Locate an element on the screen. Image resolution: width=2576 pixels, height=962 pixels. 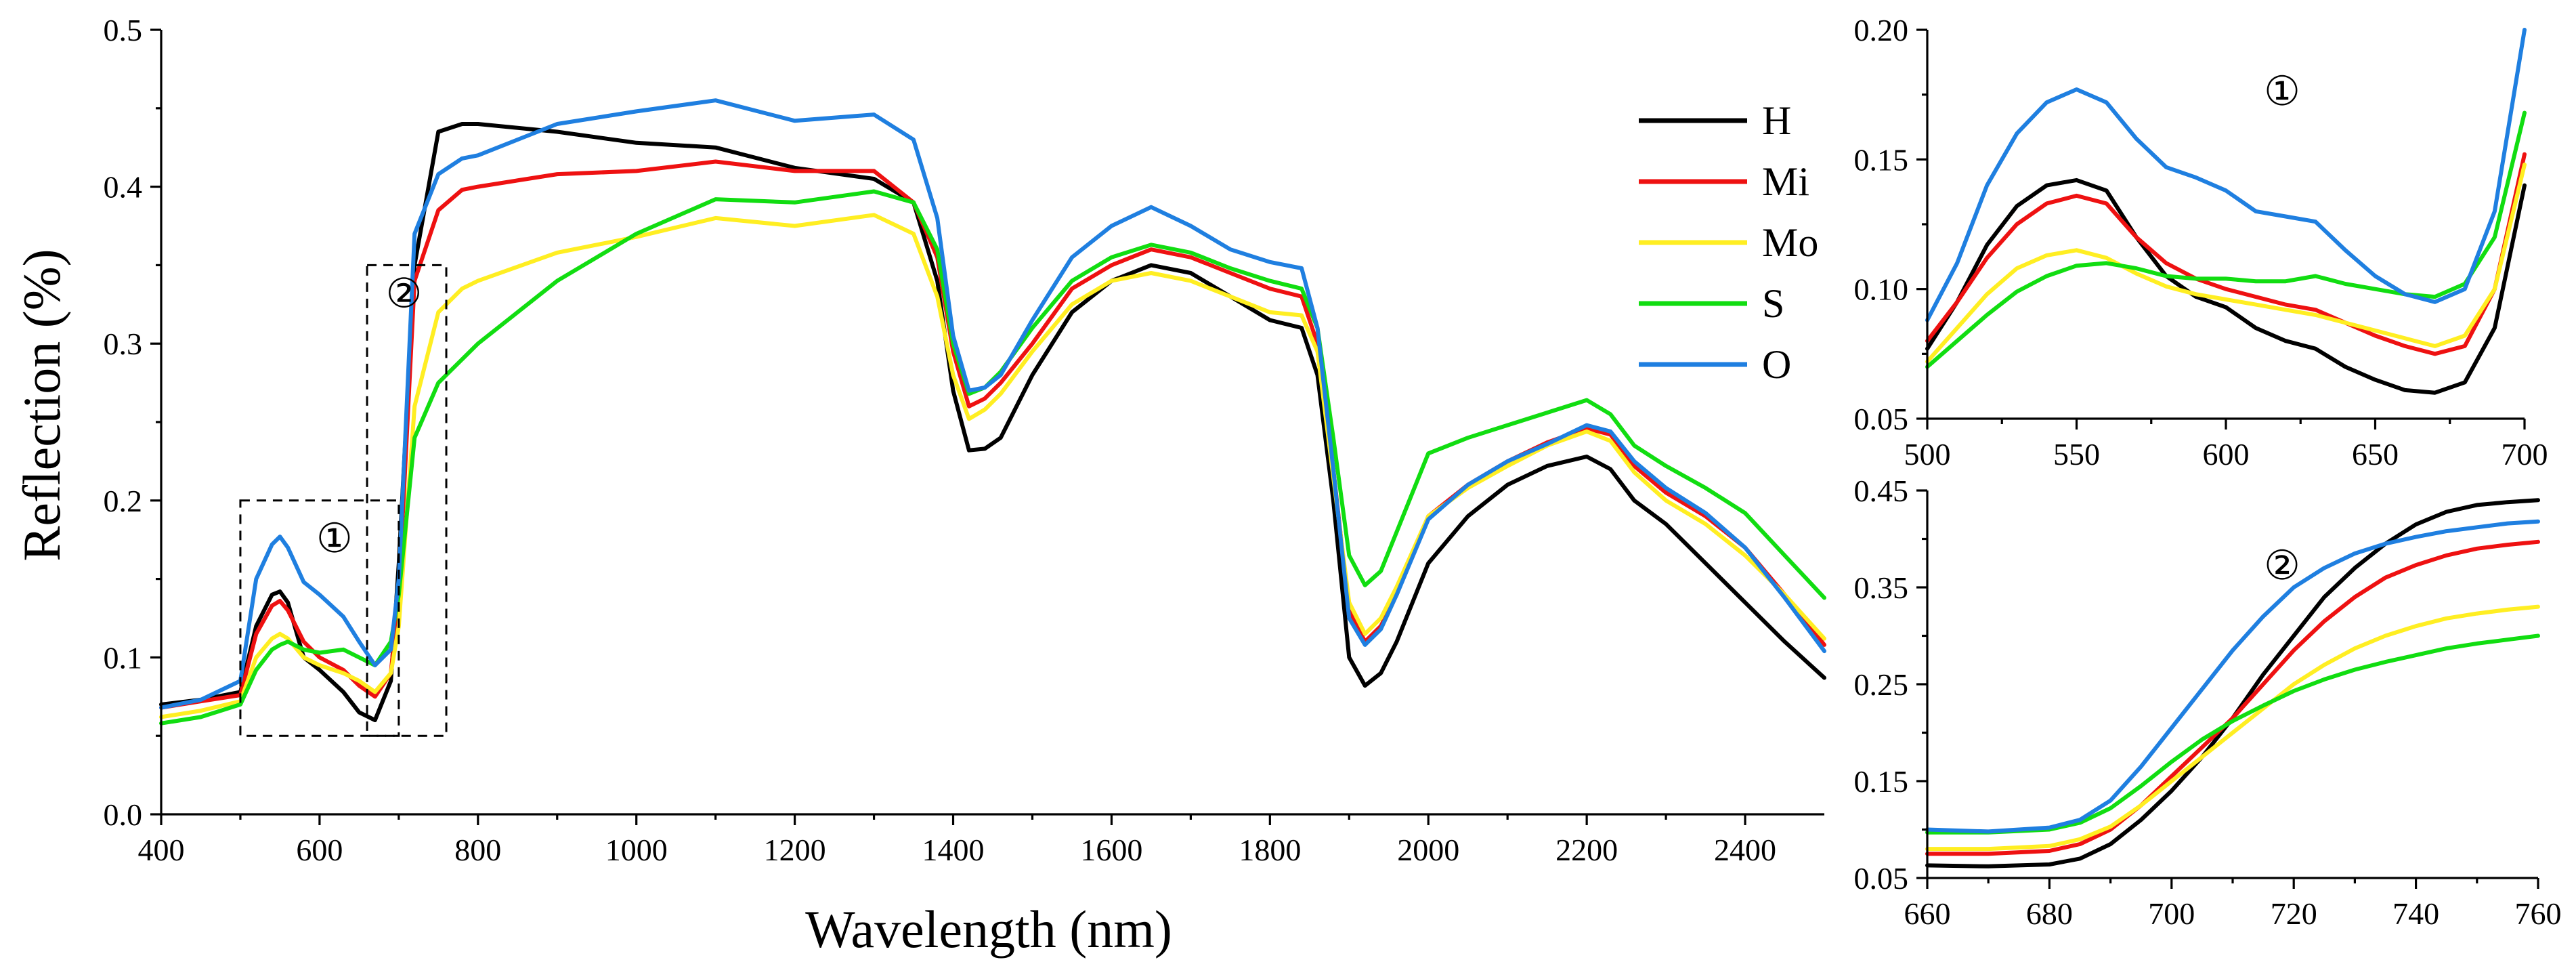
inset2-y-tick-label: 0.05 is located at coordinates (1881, 878).